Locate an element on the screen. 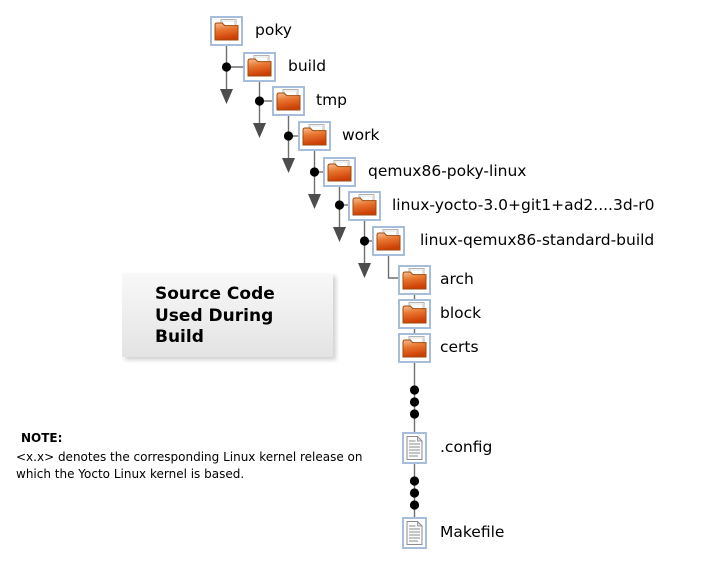 The width and height of the screenshot is (705, 581). note-body-line: which the Yocto Linux kernel is based. is located at coordinates (130, 474).